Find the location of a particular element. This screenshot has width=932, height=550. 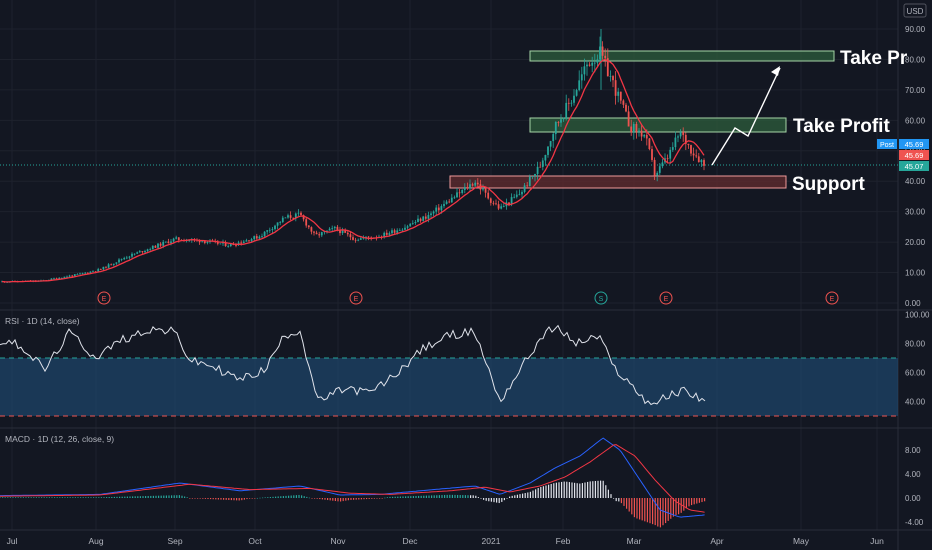

event-marker: S is located at coordinates (601, 298).